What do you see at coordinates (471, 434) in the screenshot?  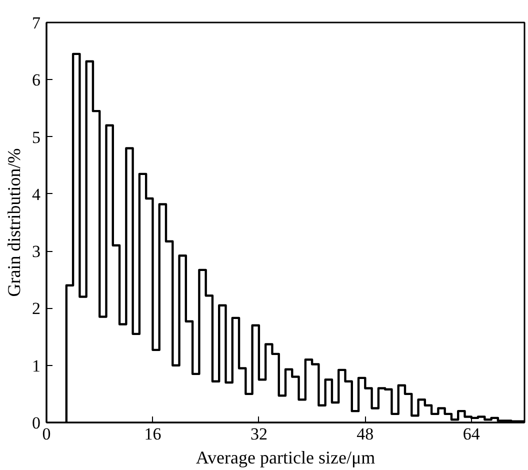 I see `x-tick-label: 64` at bounding box center [471, 434].